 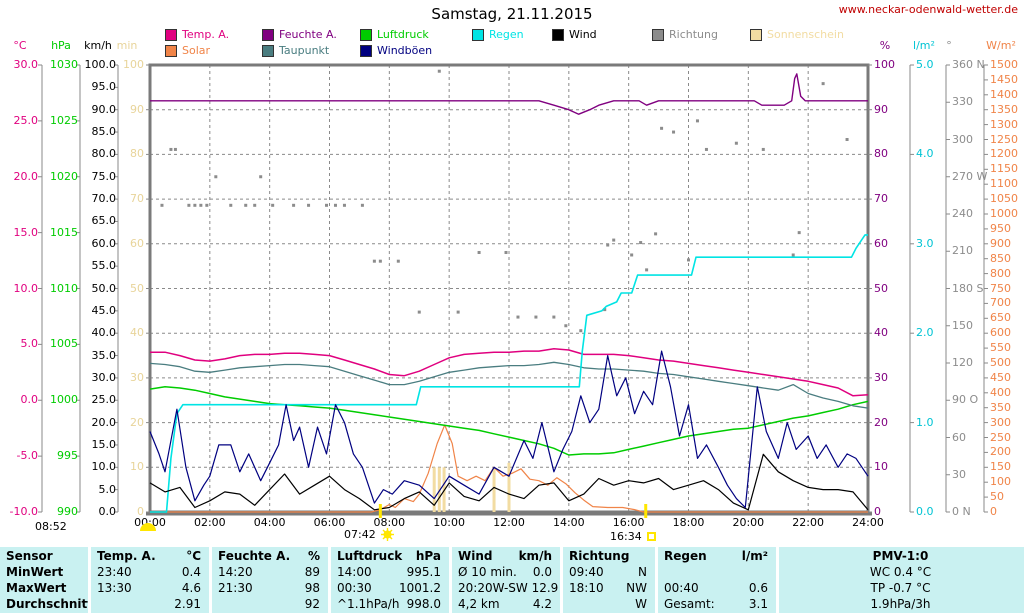 I want to click on axis-tick-label: 1450, so click(x=1004, y=79).